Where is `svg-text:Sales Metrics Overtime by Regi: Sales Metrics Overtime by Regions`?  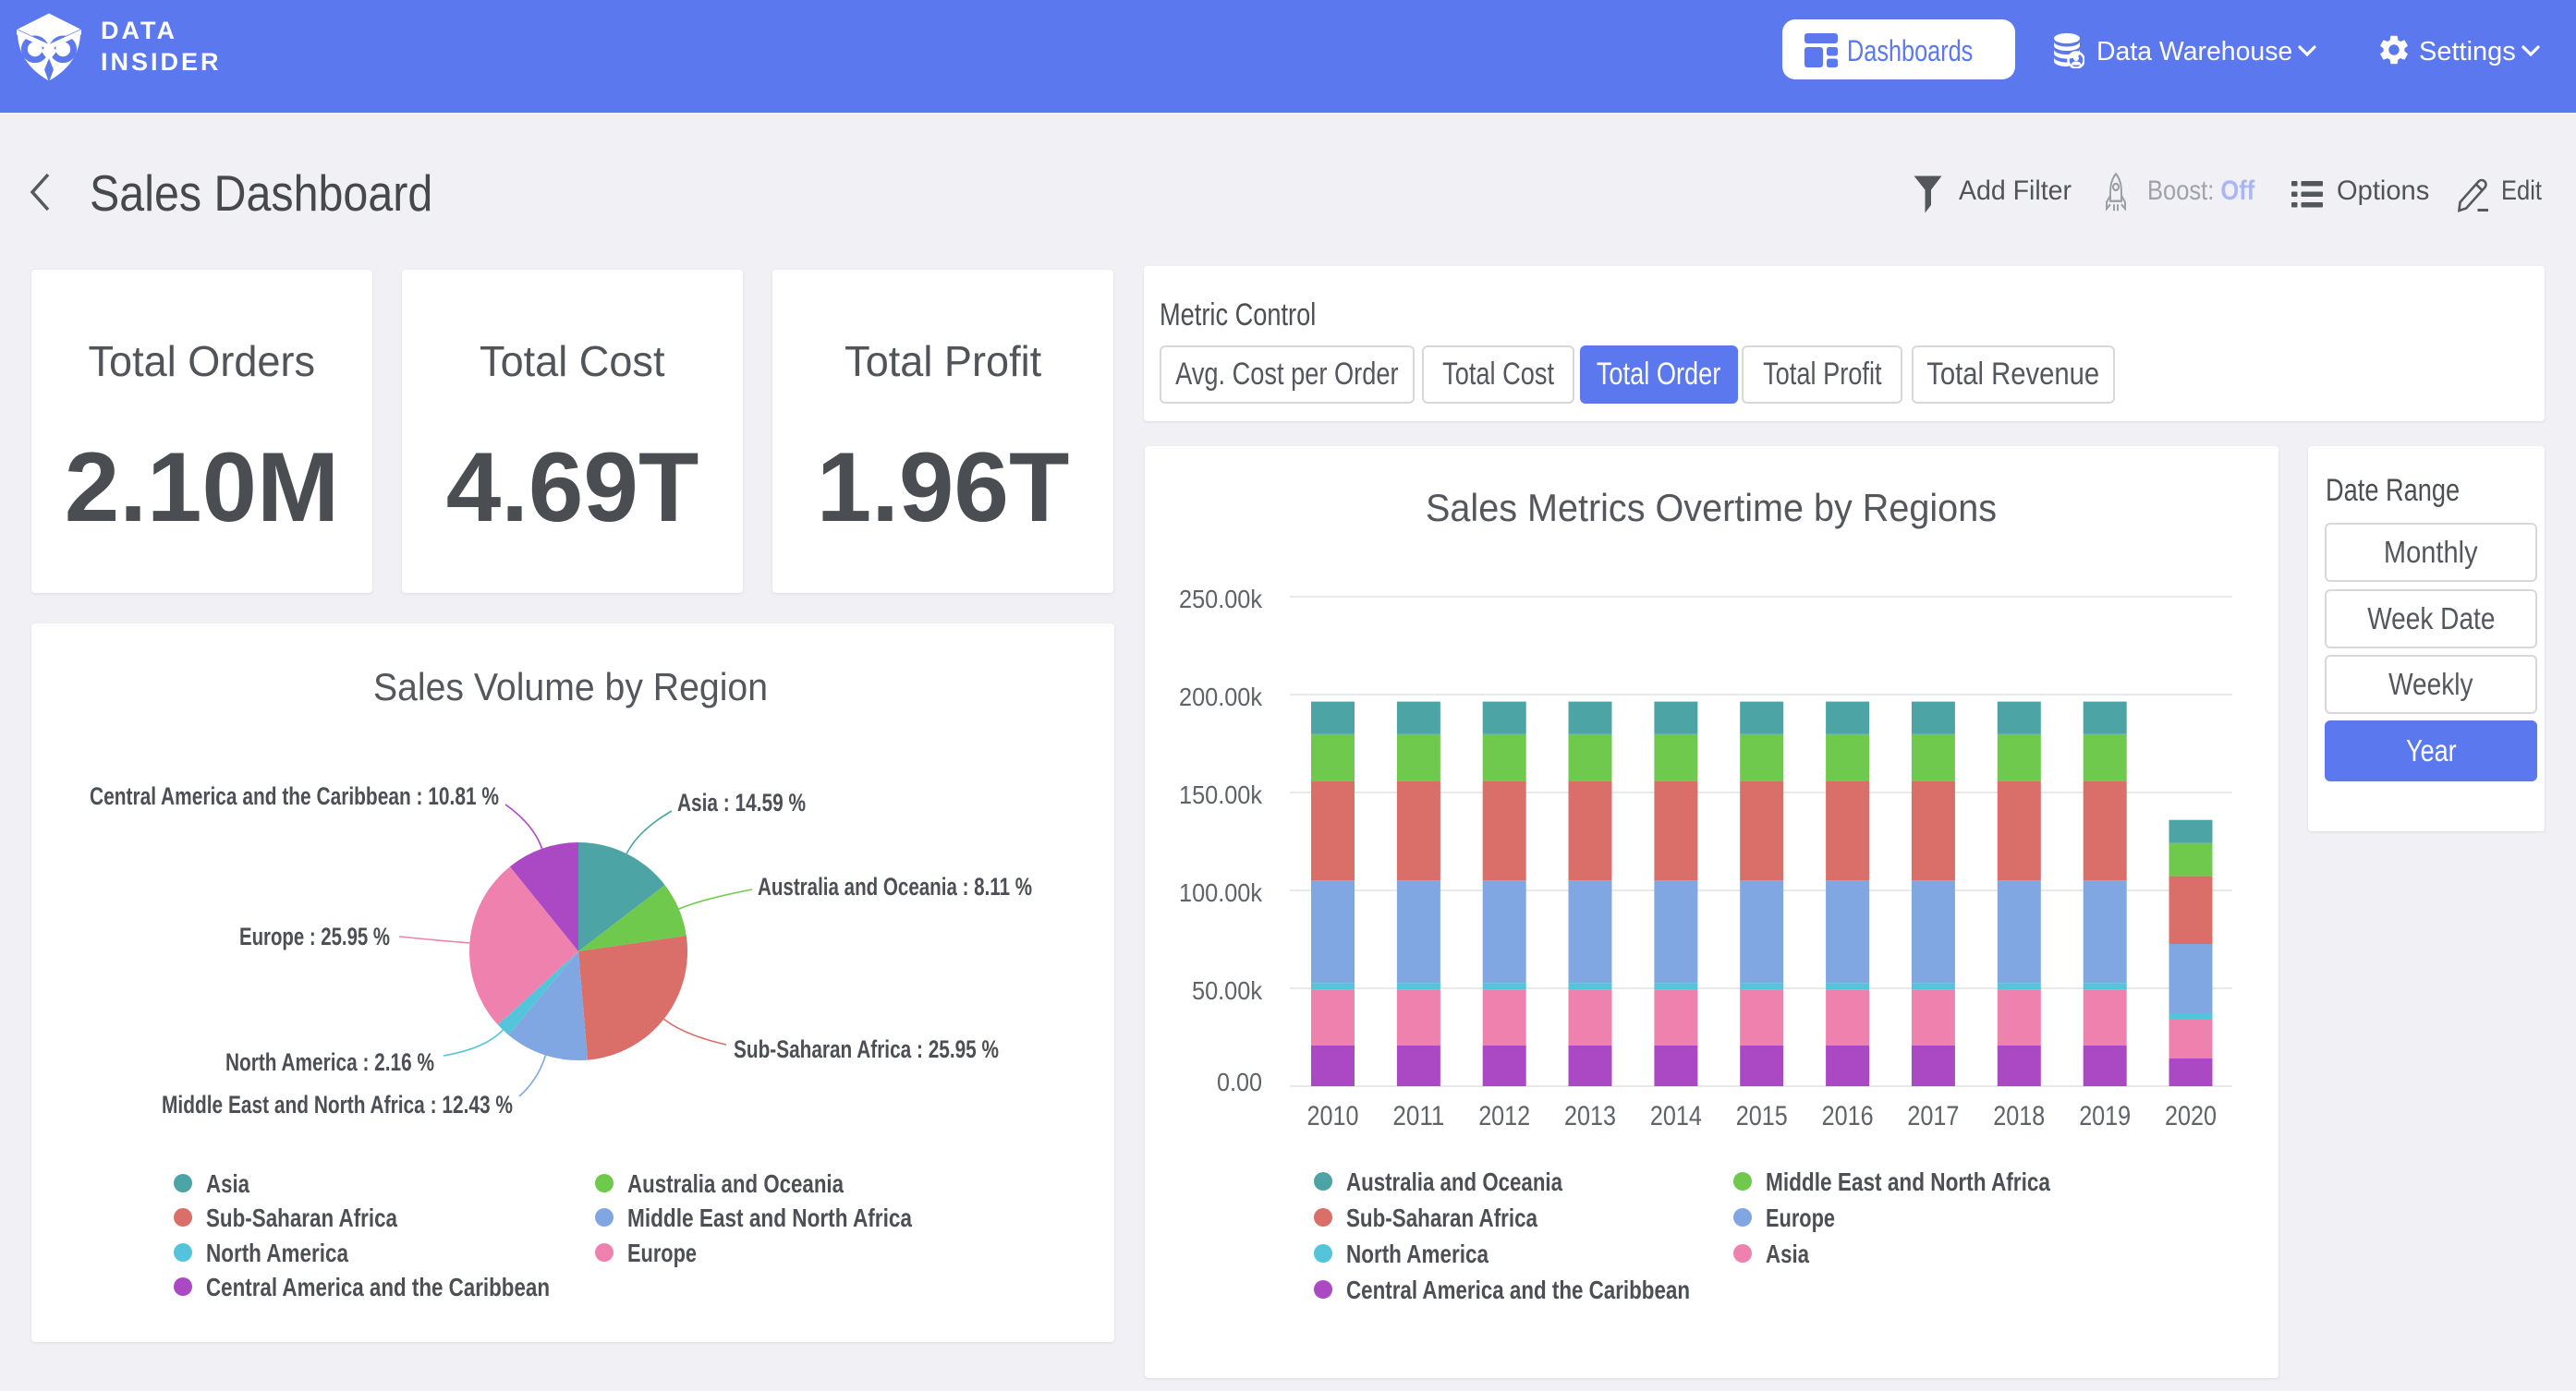
svg-text:Sales Metrics Overtime by Regi: Sales Metrics Overtime by Regions is located at coordinates (1711, 508).